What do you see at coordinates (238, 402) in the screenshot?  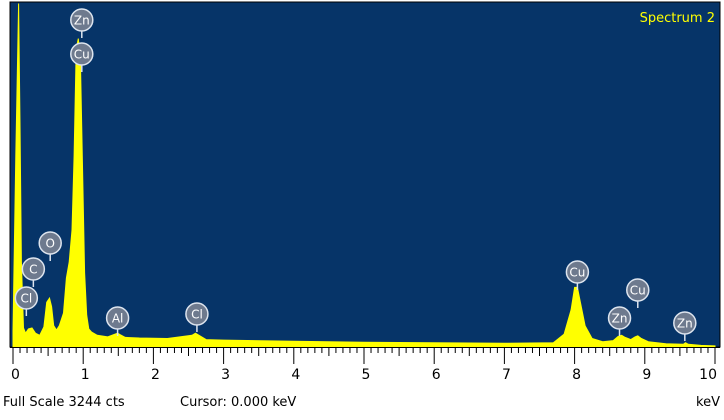 I see `cursor-readout: Cursor: 0.000 keV` at bounding box center [238, 402].